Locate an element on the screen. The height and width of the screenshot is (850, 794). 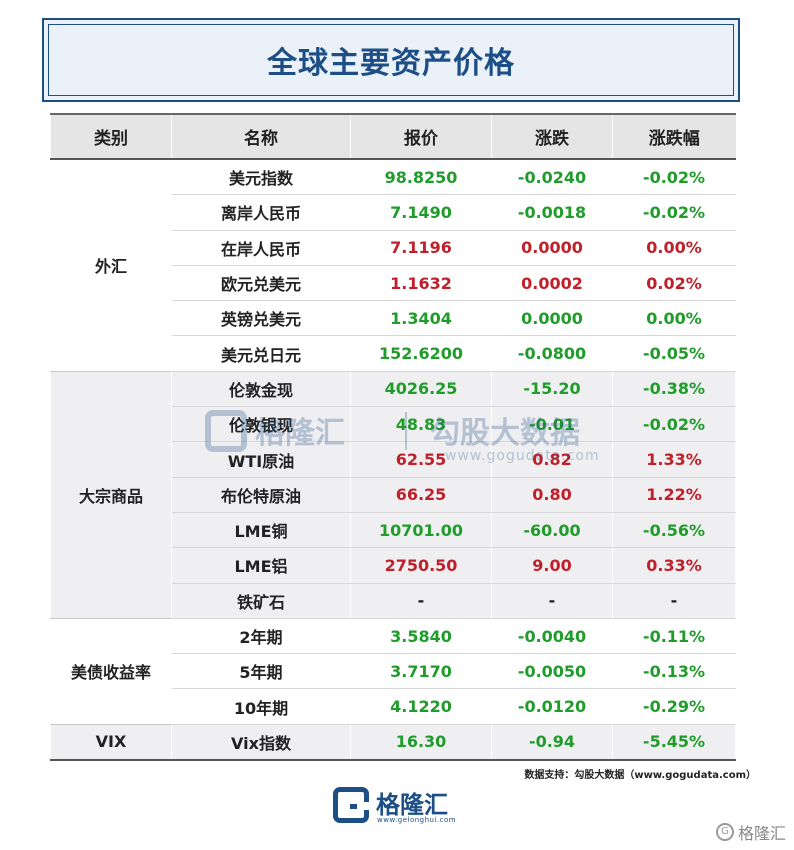
price-cell: 66.25 is located at coordinates (421, 495).